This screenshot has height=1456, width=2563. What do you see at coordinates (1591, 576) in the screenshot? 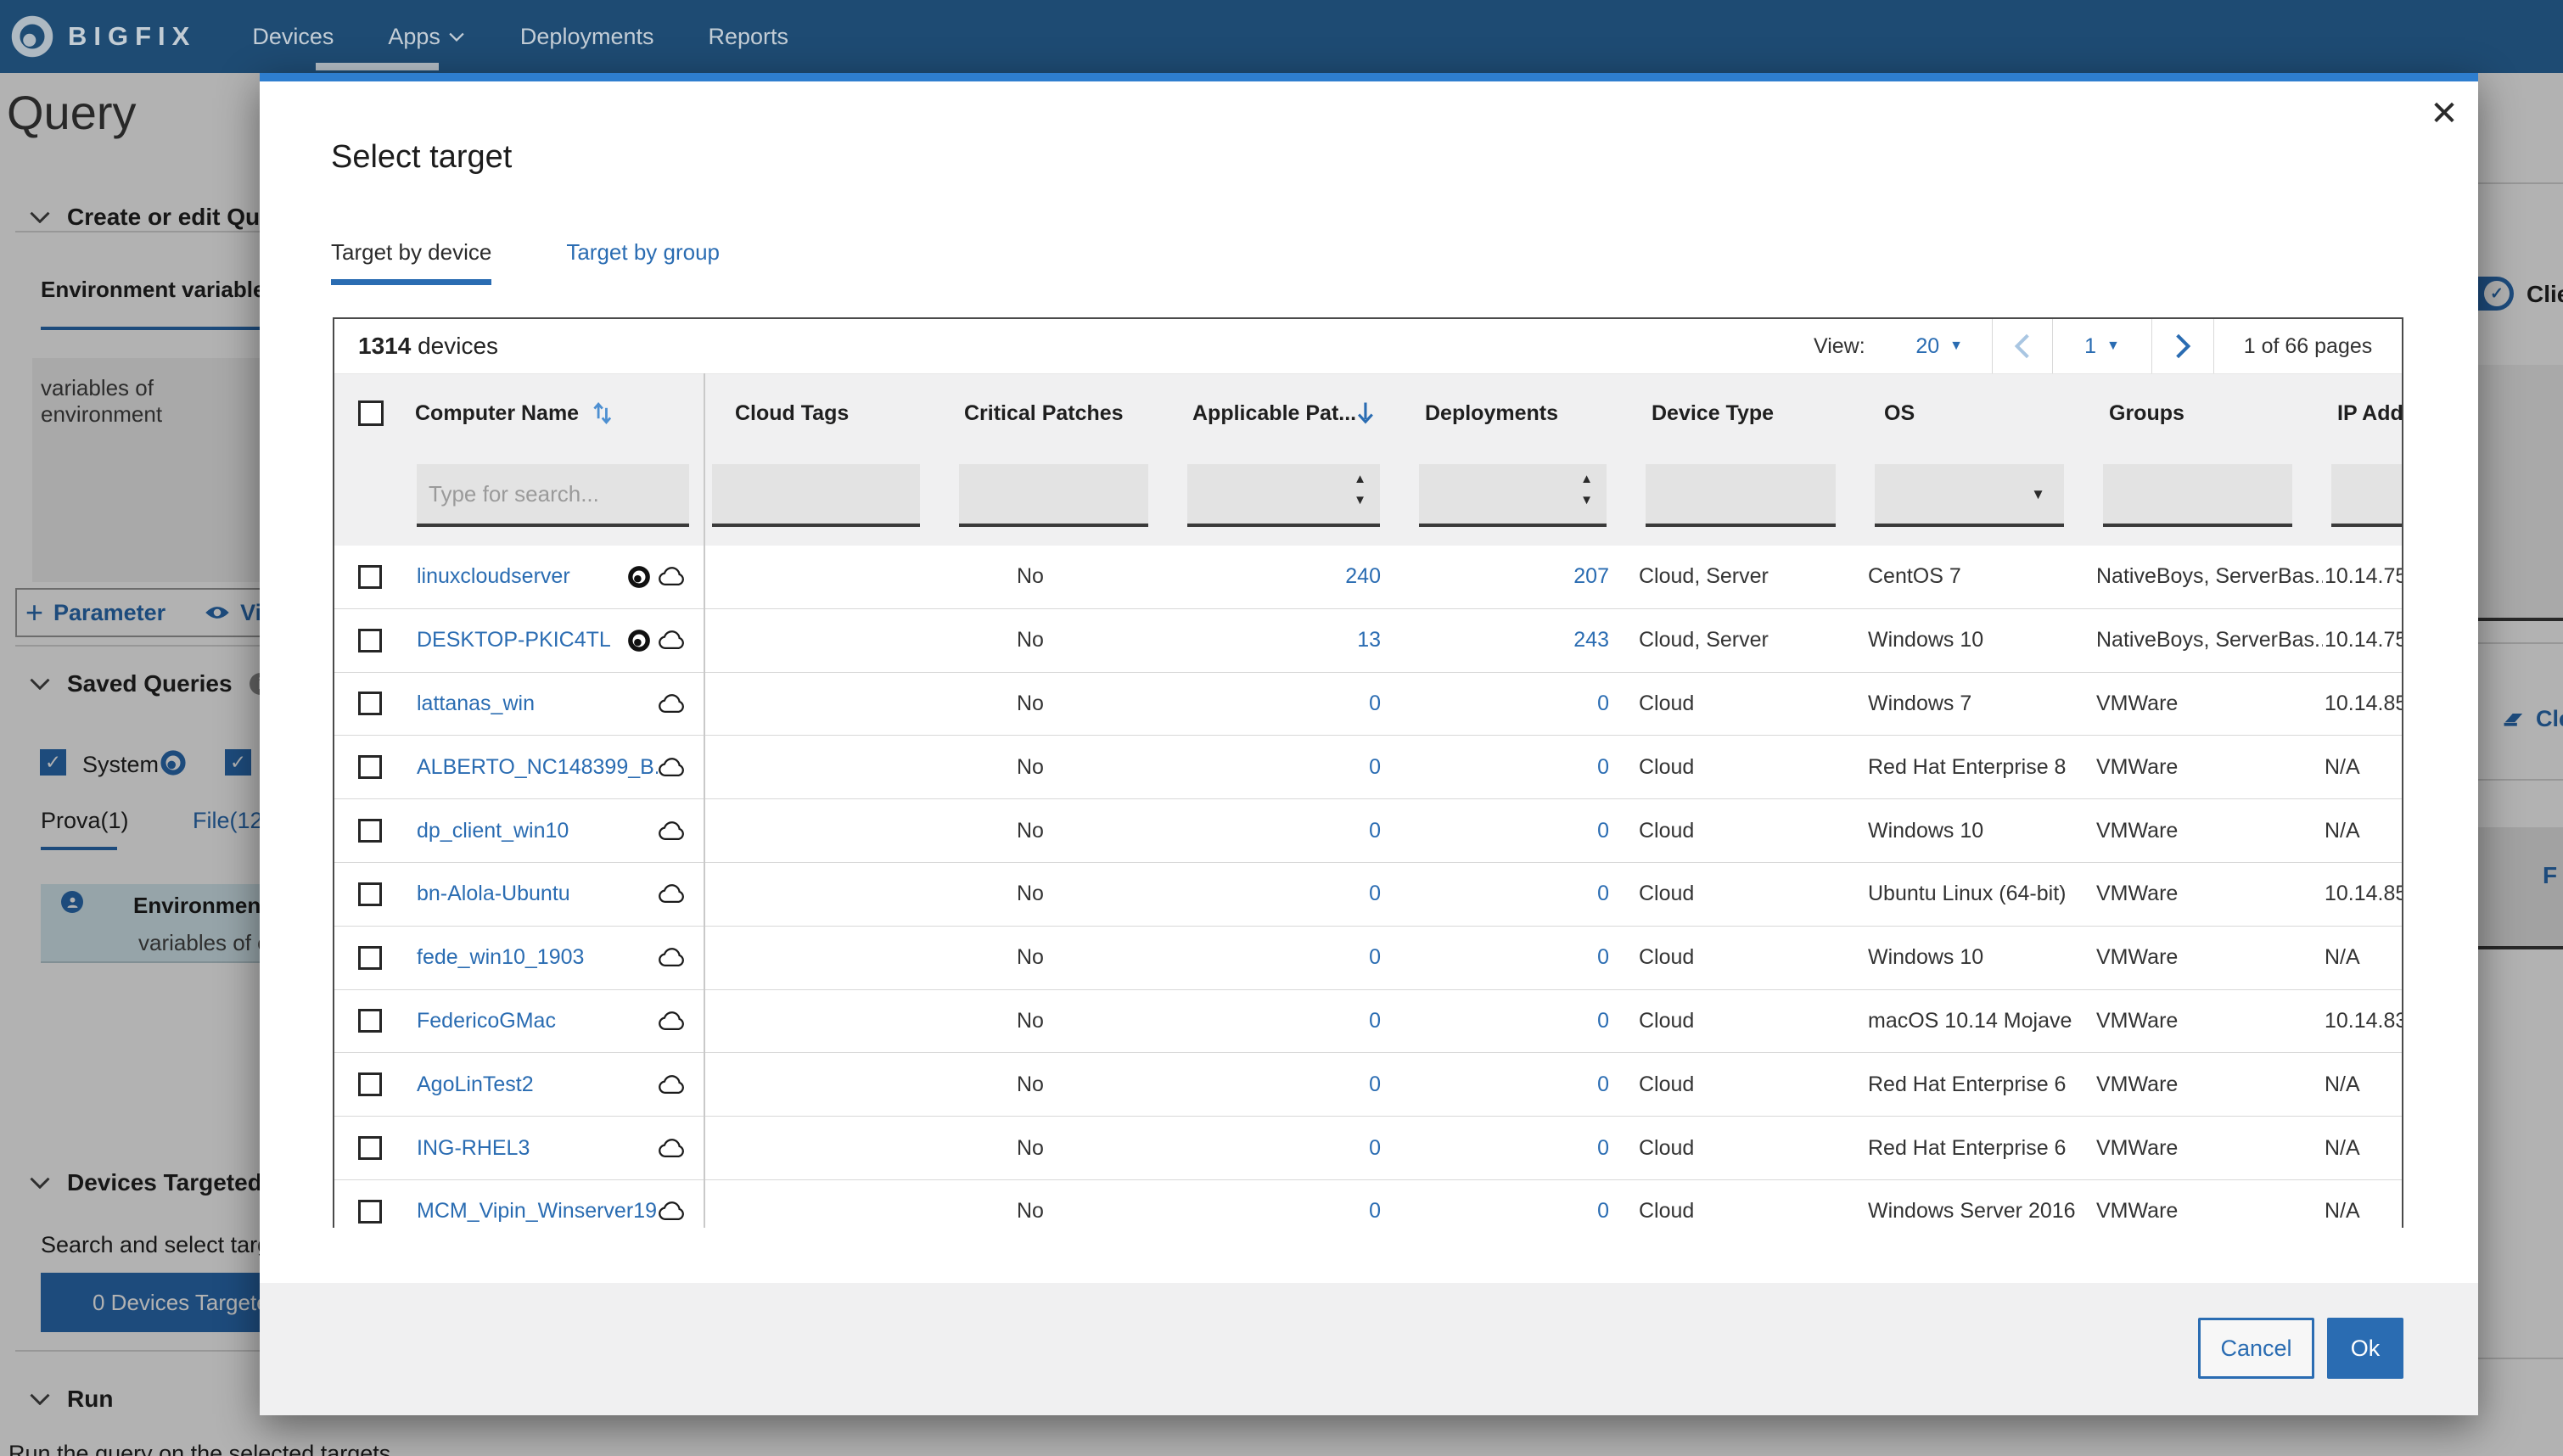
I see `deployments-link: 207` at bounding box center [1591, 576].